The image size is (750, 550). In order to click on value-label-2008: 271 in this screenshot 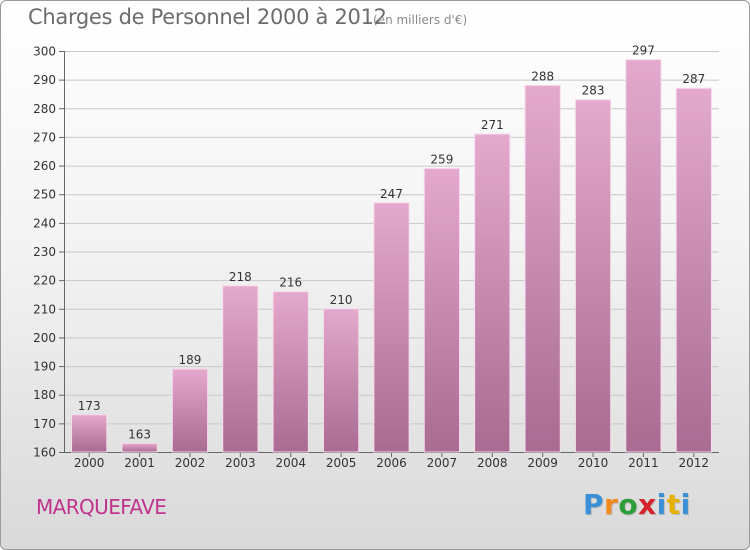, I will do `click(492, 125)`.